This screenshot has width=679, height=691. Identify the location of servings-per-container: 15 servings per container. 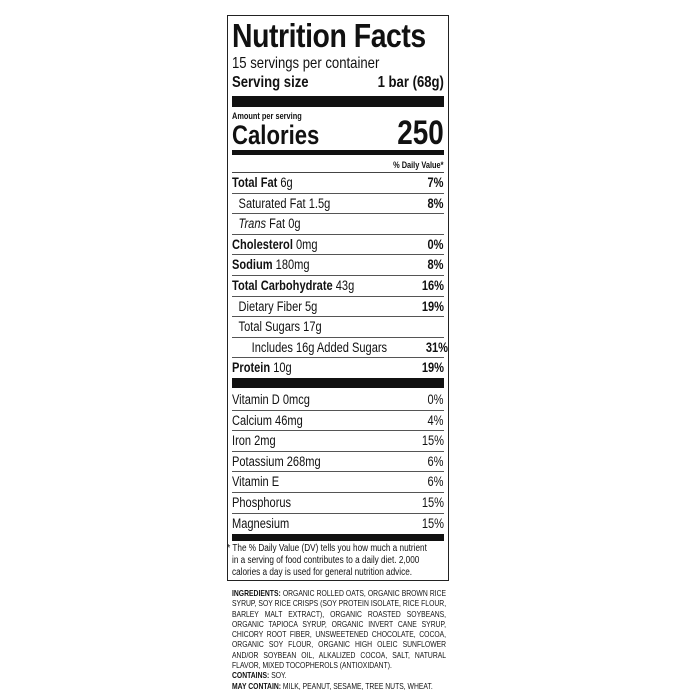
(306, 63).